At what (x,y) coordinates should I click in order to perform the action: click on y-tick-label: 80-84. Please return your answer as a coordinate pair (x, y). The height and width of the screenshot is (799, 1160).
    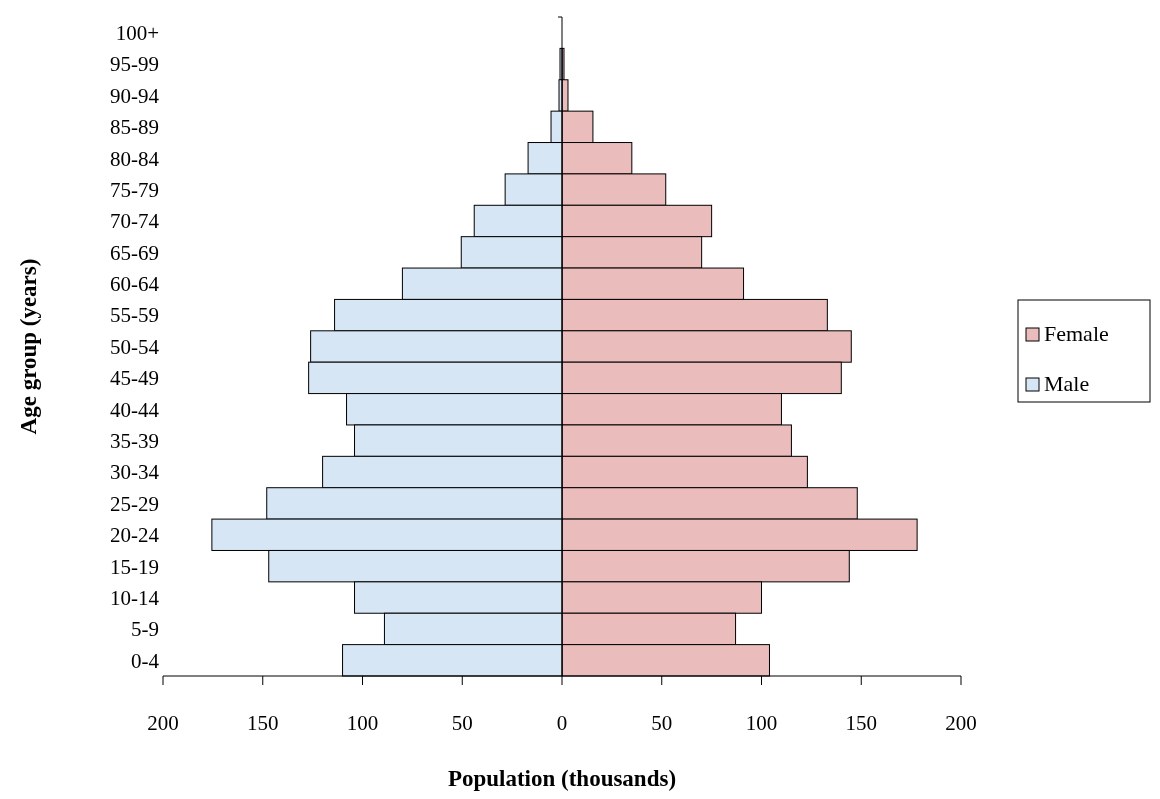
    Looking at the image, I should click on (135, 158).